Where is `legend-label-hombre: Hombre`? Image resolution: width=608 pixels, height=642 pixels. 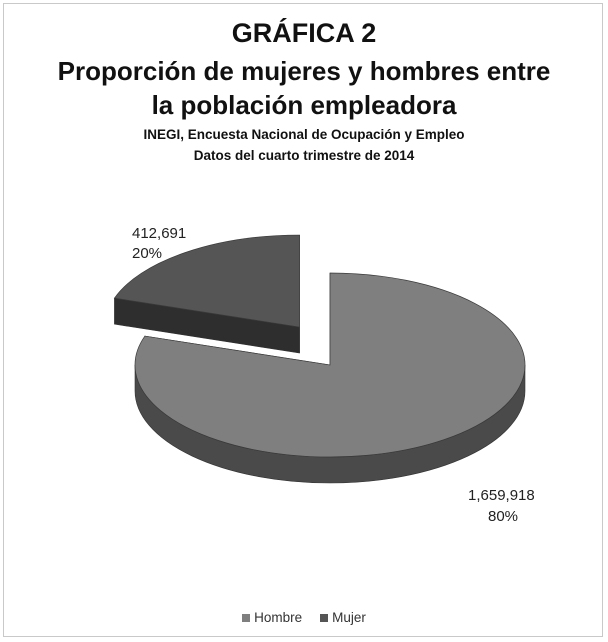
legend-label-hombre: Hombre is located at coordinates (278, 617).